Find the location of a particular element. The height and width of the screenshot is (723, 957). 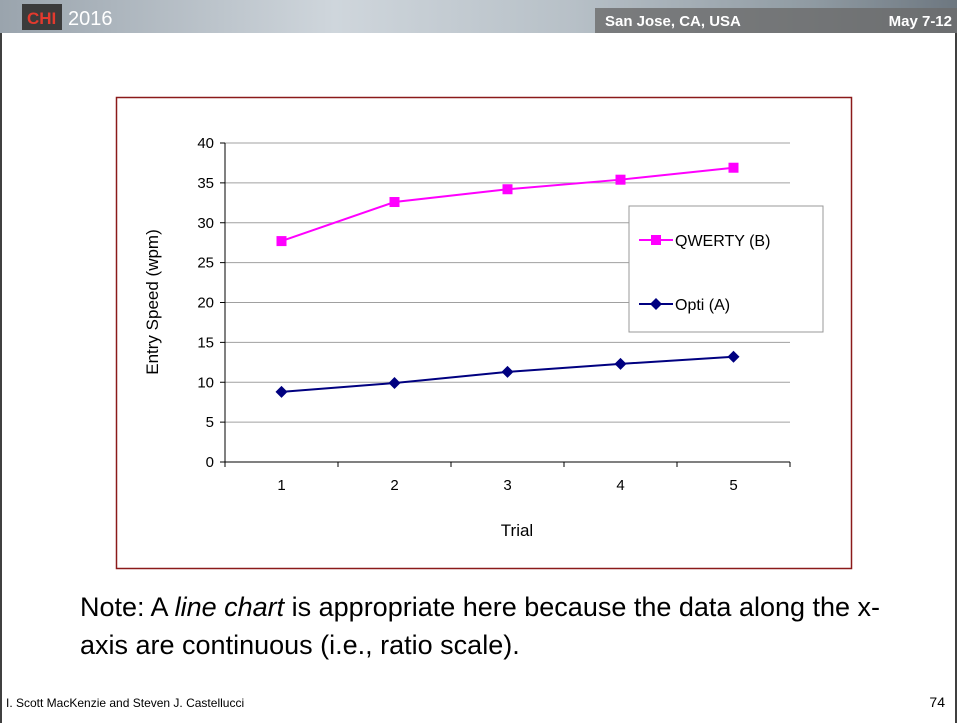

legend-label: Opti (A) is located at coordinates (702, 305).